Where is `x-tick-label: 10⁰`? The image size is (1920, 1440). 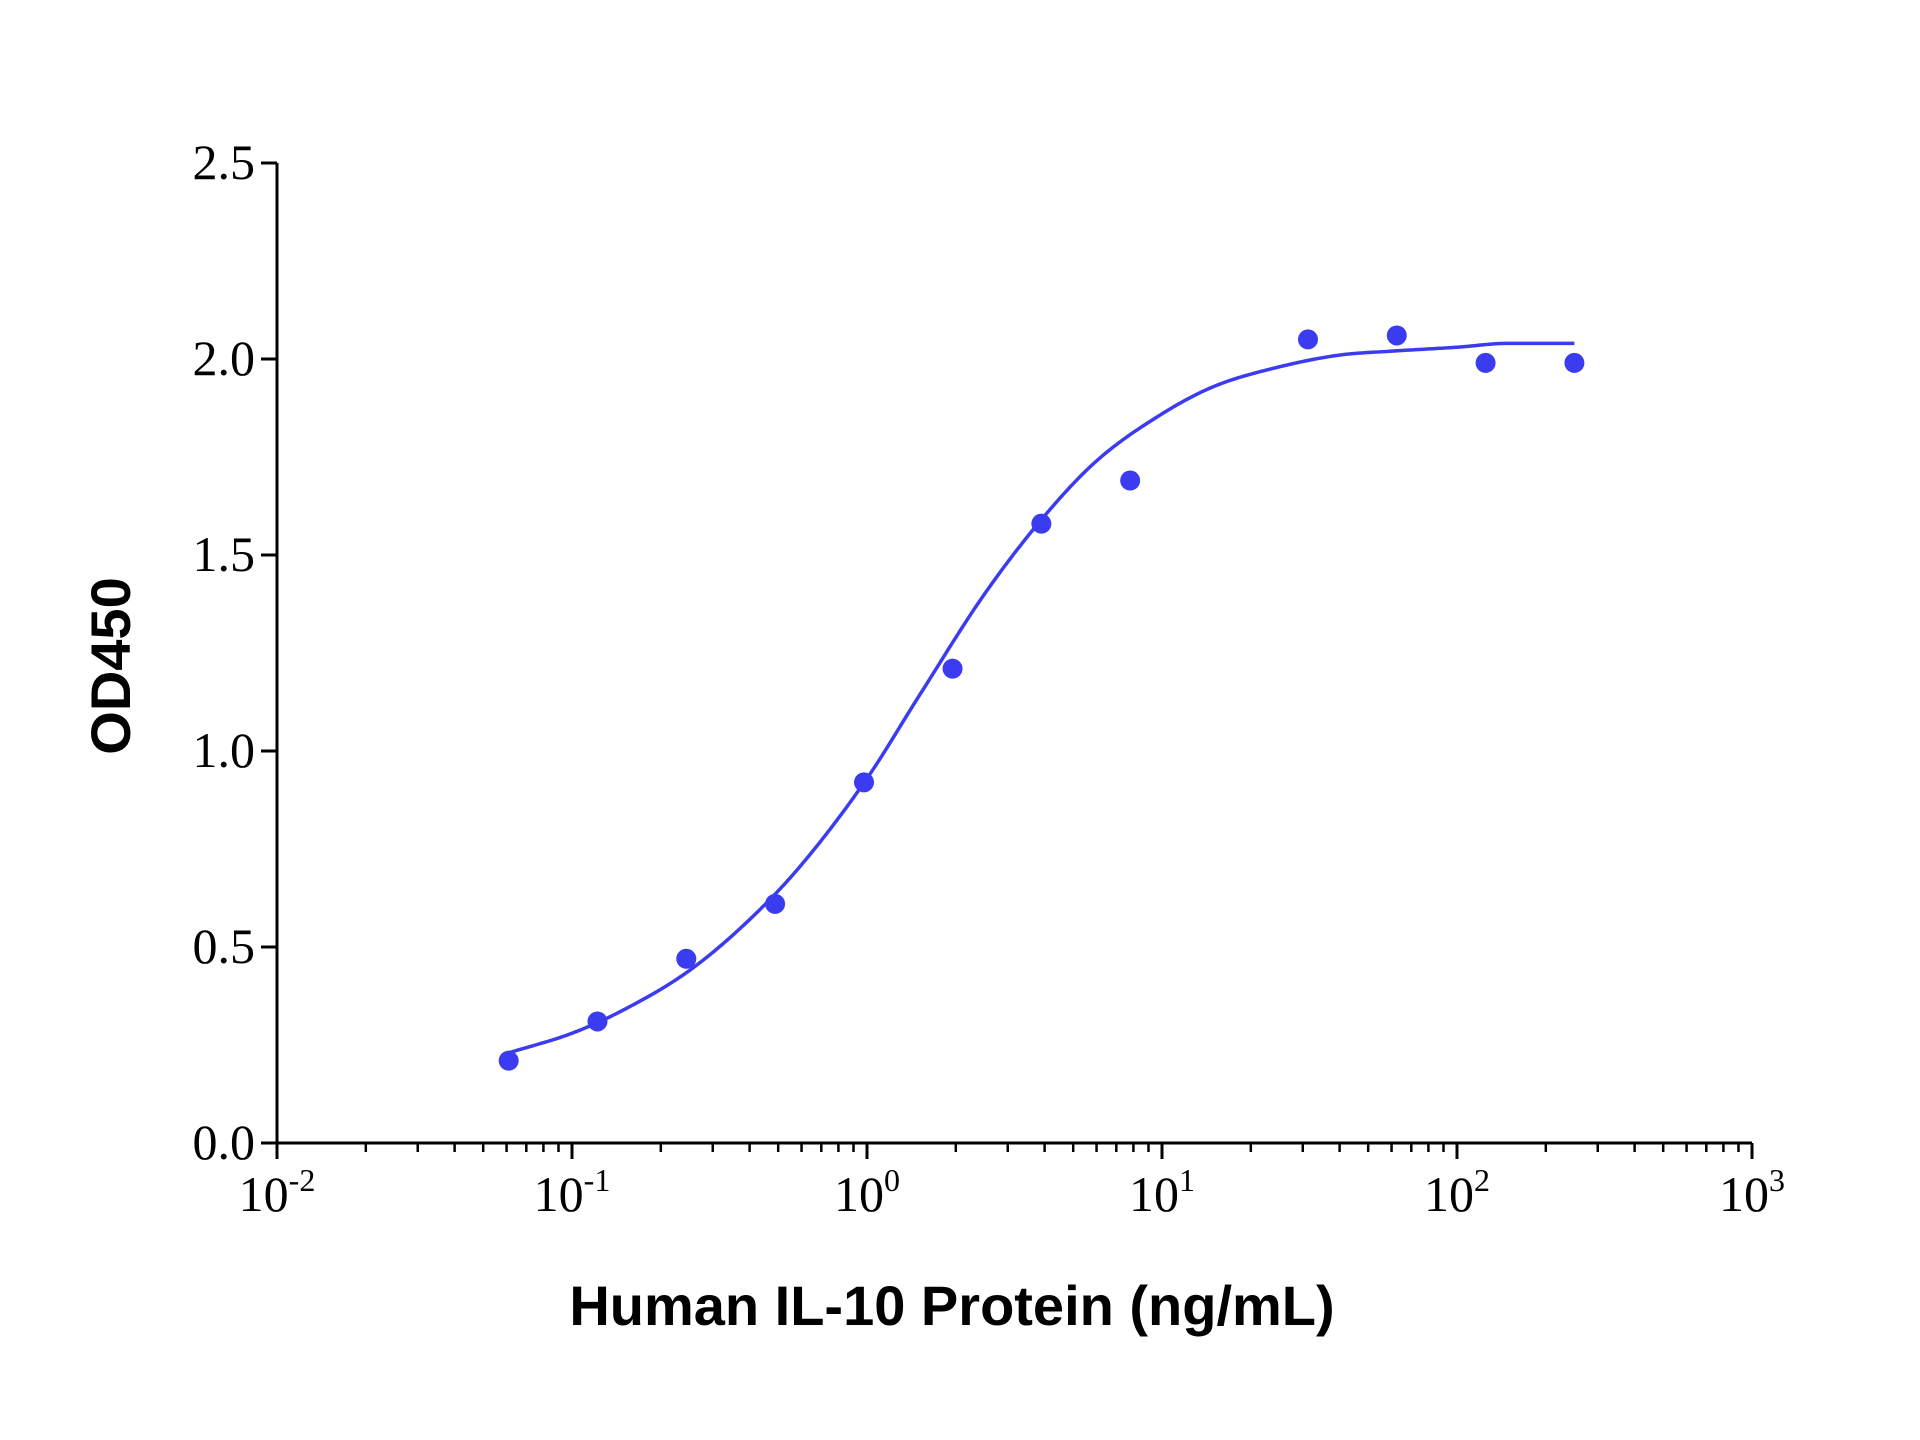 x-tick-label: 10⁰ is located at coordinates (867, 1192).